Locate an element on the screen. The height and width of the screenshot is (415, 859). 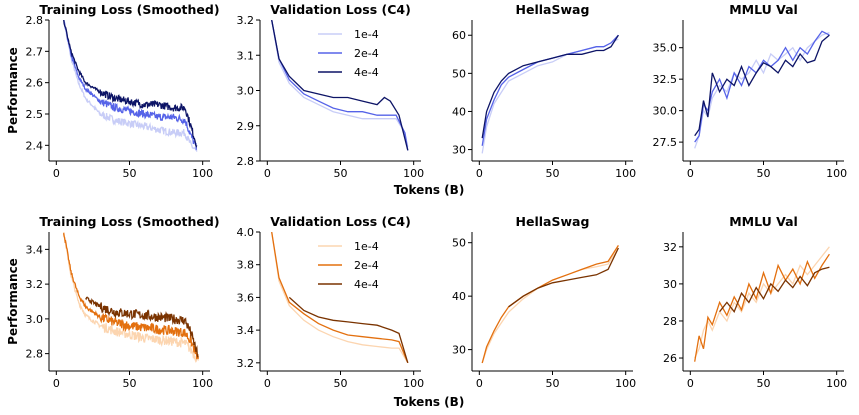
y-tick-label: 2.5 is located at coordinates (35, 114).